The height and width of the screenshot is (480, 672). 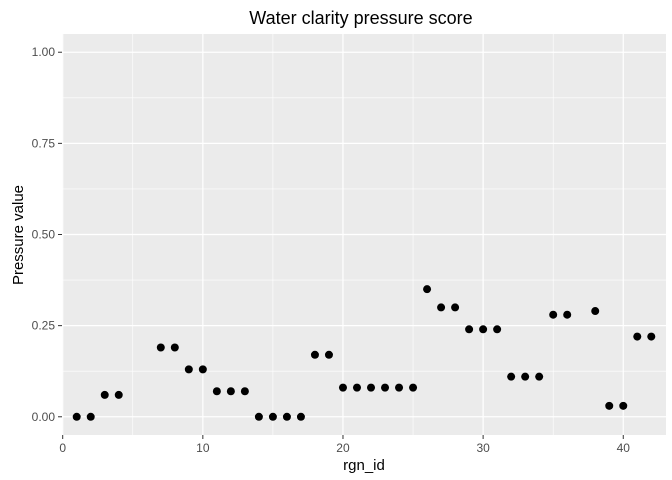 I want to click on x-axis-tick-labels: 0 10 20 30 40, so click(x=344, y=448).